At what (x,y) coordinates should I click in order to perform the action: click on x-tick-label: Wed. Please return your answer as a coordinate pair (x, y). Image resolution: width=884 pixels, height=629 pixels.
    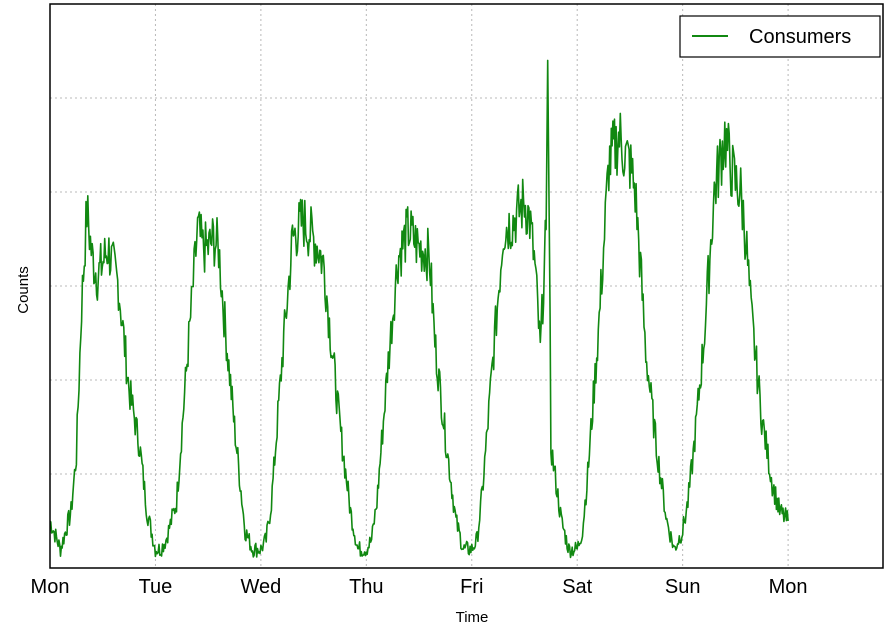
    Looking at the image, I should click on (261, 587).